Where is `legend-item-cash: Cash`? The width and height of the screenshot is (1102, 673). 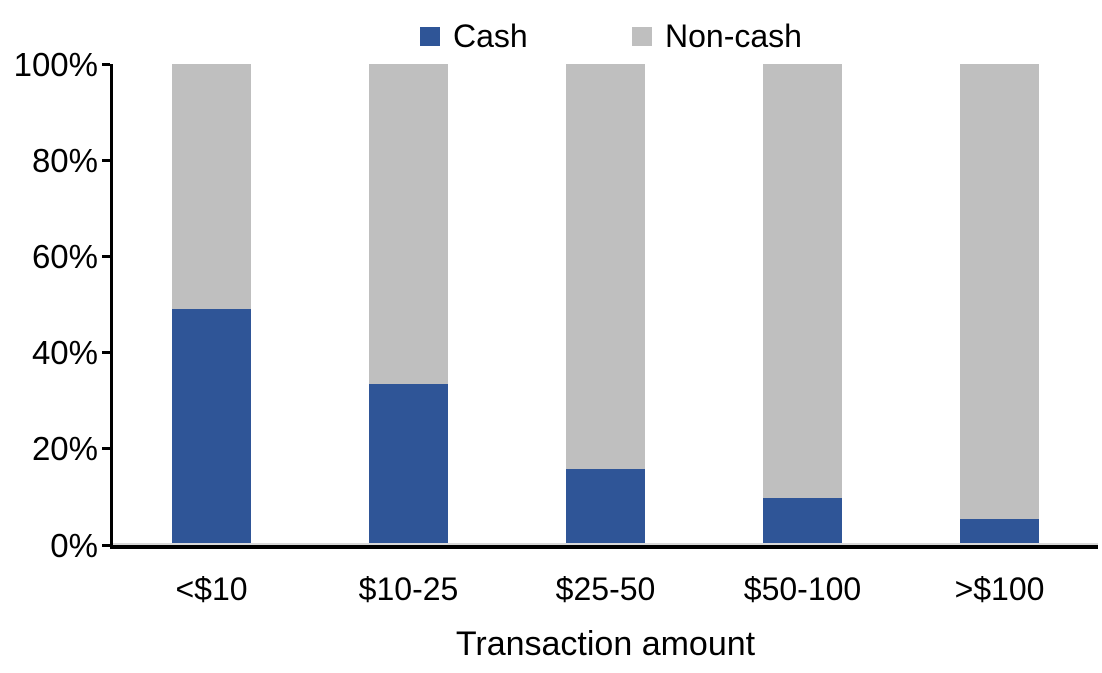 legend-item-cash: Cash is located at coordinates (474, 36).